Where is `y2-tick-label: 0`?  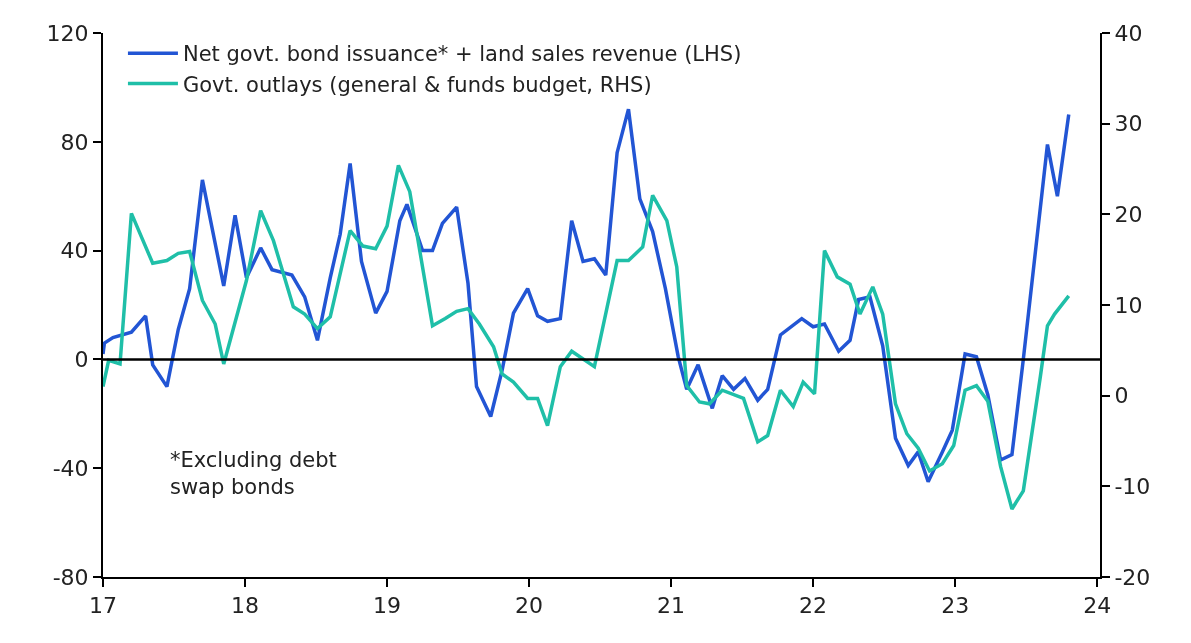
y2-tick-label: 0 is located at coordinates (1121, 396).